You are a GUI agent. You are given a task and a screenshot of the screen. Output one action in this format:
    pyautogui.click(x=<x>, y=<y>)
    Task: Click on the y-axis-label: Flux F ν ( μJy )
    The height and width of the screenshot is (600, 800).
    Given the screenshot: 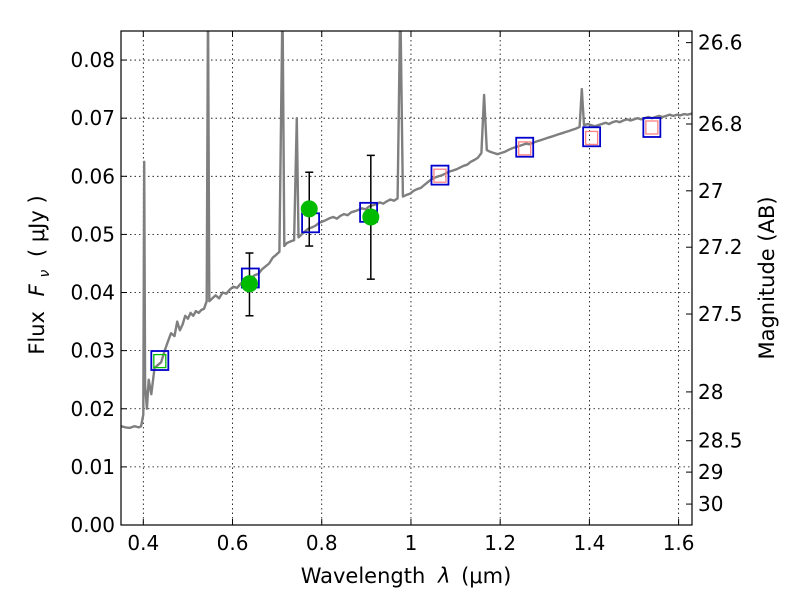 What is the action you would take?
    pyautogui.click(x=39, y=274)
    